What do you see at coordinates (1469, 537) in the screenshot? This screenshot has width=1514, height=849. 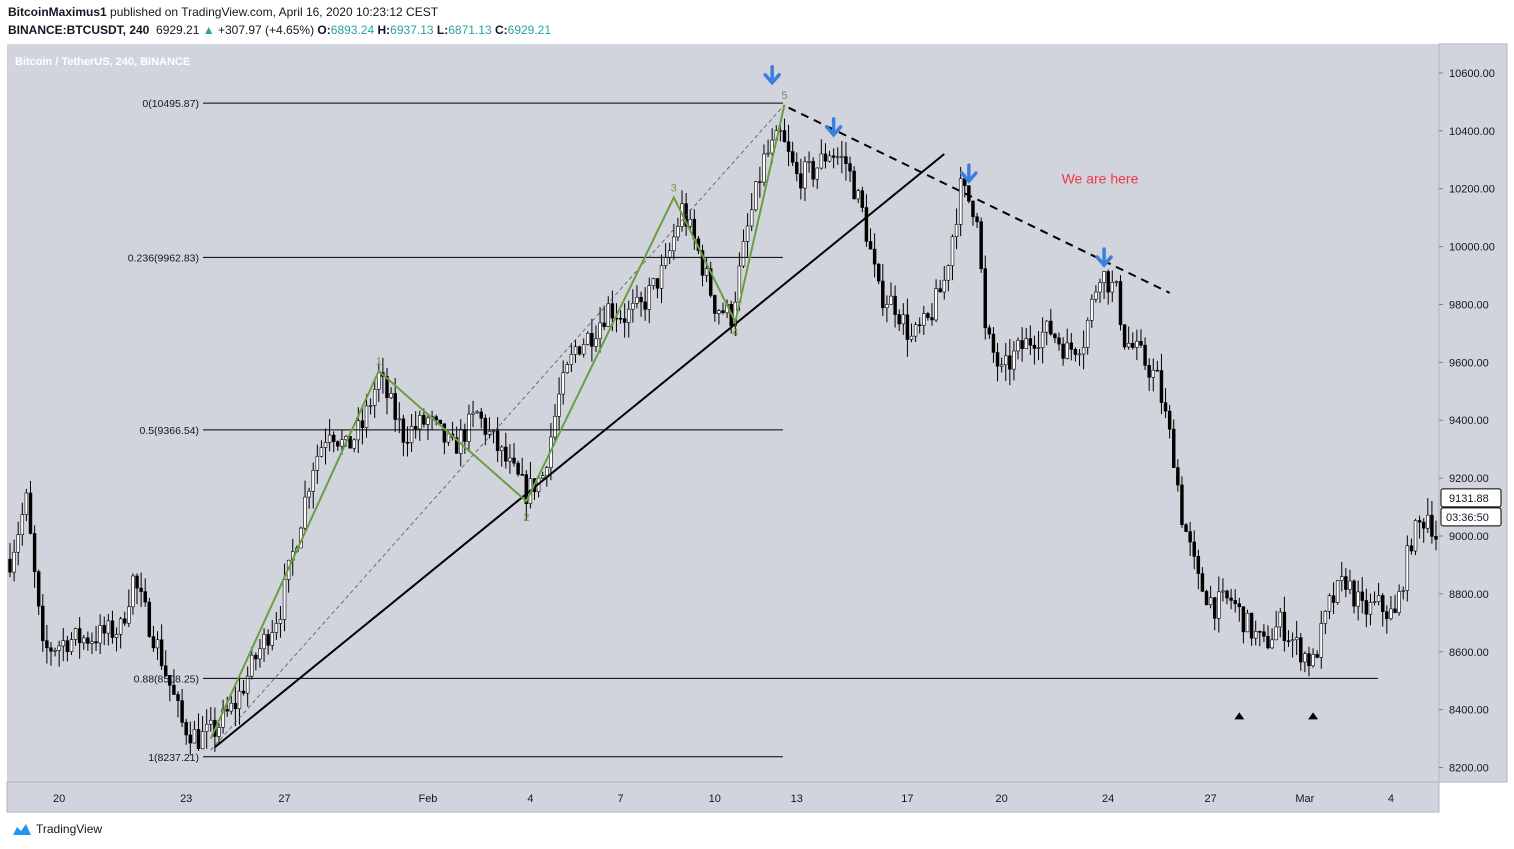 I see `y-tick-label: 9000.00` at bounding box center [1469, 537].